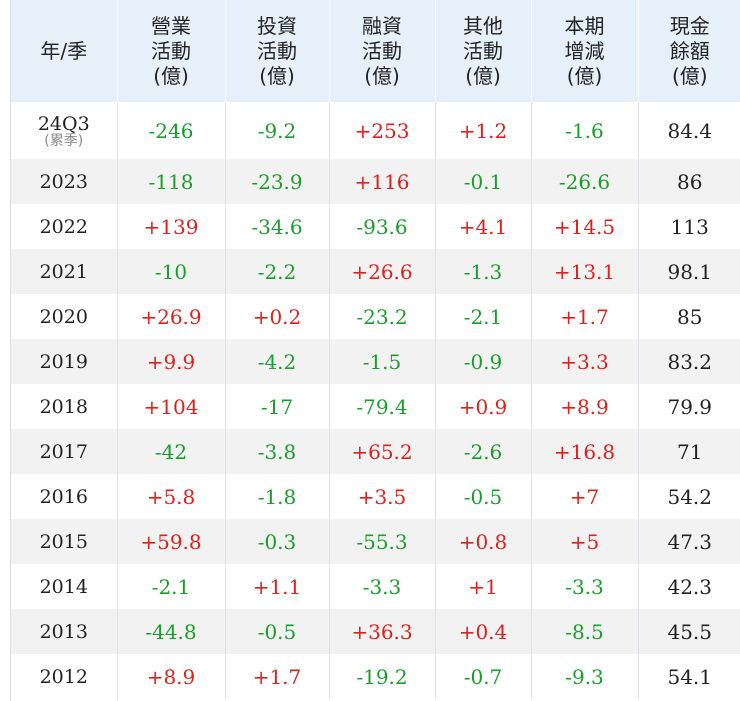  What do you see at coordinates (382, 271) in the screenshot?
I see `financing-cell: +26.6` at bounding box center [382, 271].